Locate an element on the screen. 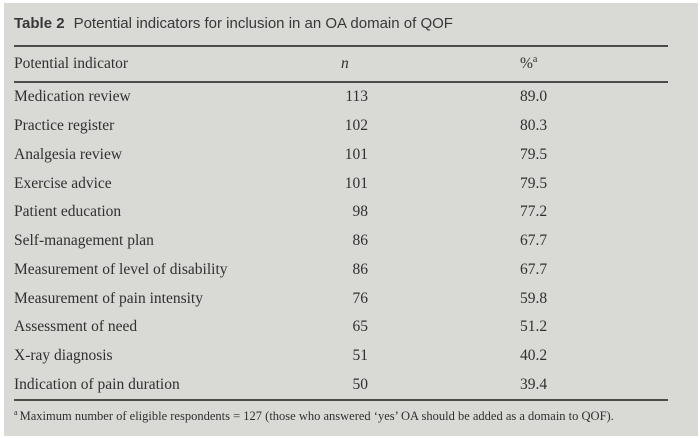  cell-indicator: Indication of pain duration is located at coordinates (97, 384).